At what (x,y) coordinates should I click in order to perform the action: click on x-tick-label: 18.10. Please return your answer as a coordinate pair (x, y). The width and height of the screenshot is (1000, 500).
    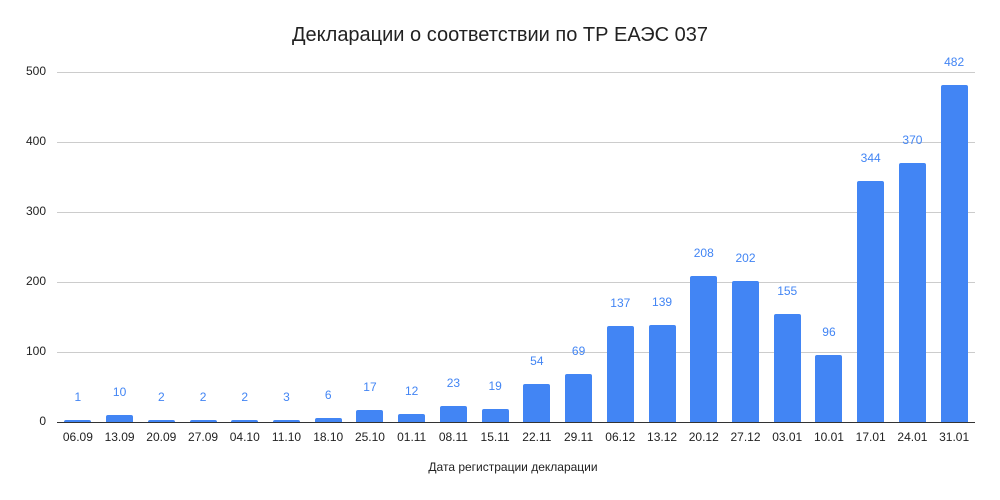
    Looking at the image, I should click on (328, 437).